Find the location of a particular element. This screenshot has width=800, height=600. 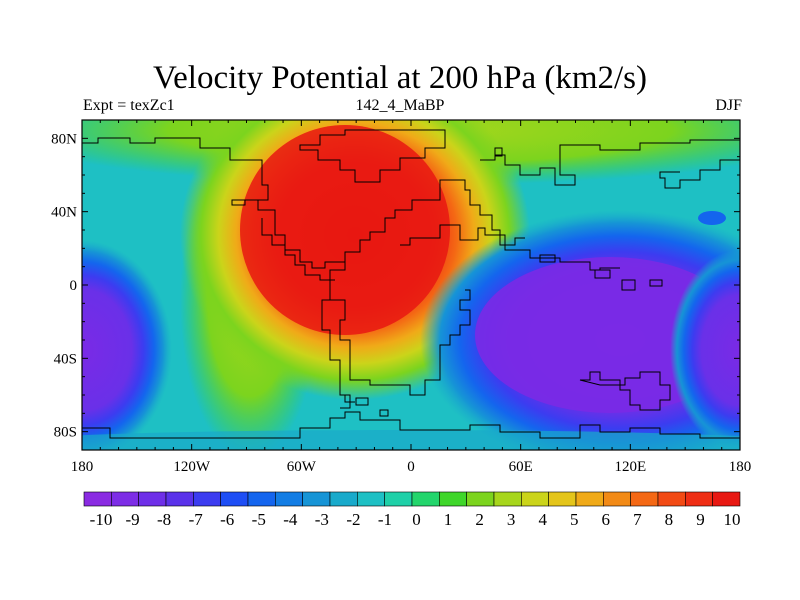

colorbar-label: 1 is located at coordinates (448, 519).